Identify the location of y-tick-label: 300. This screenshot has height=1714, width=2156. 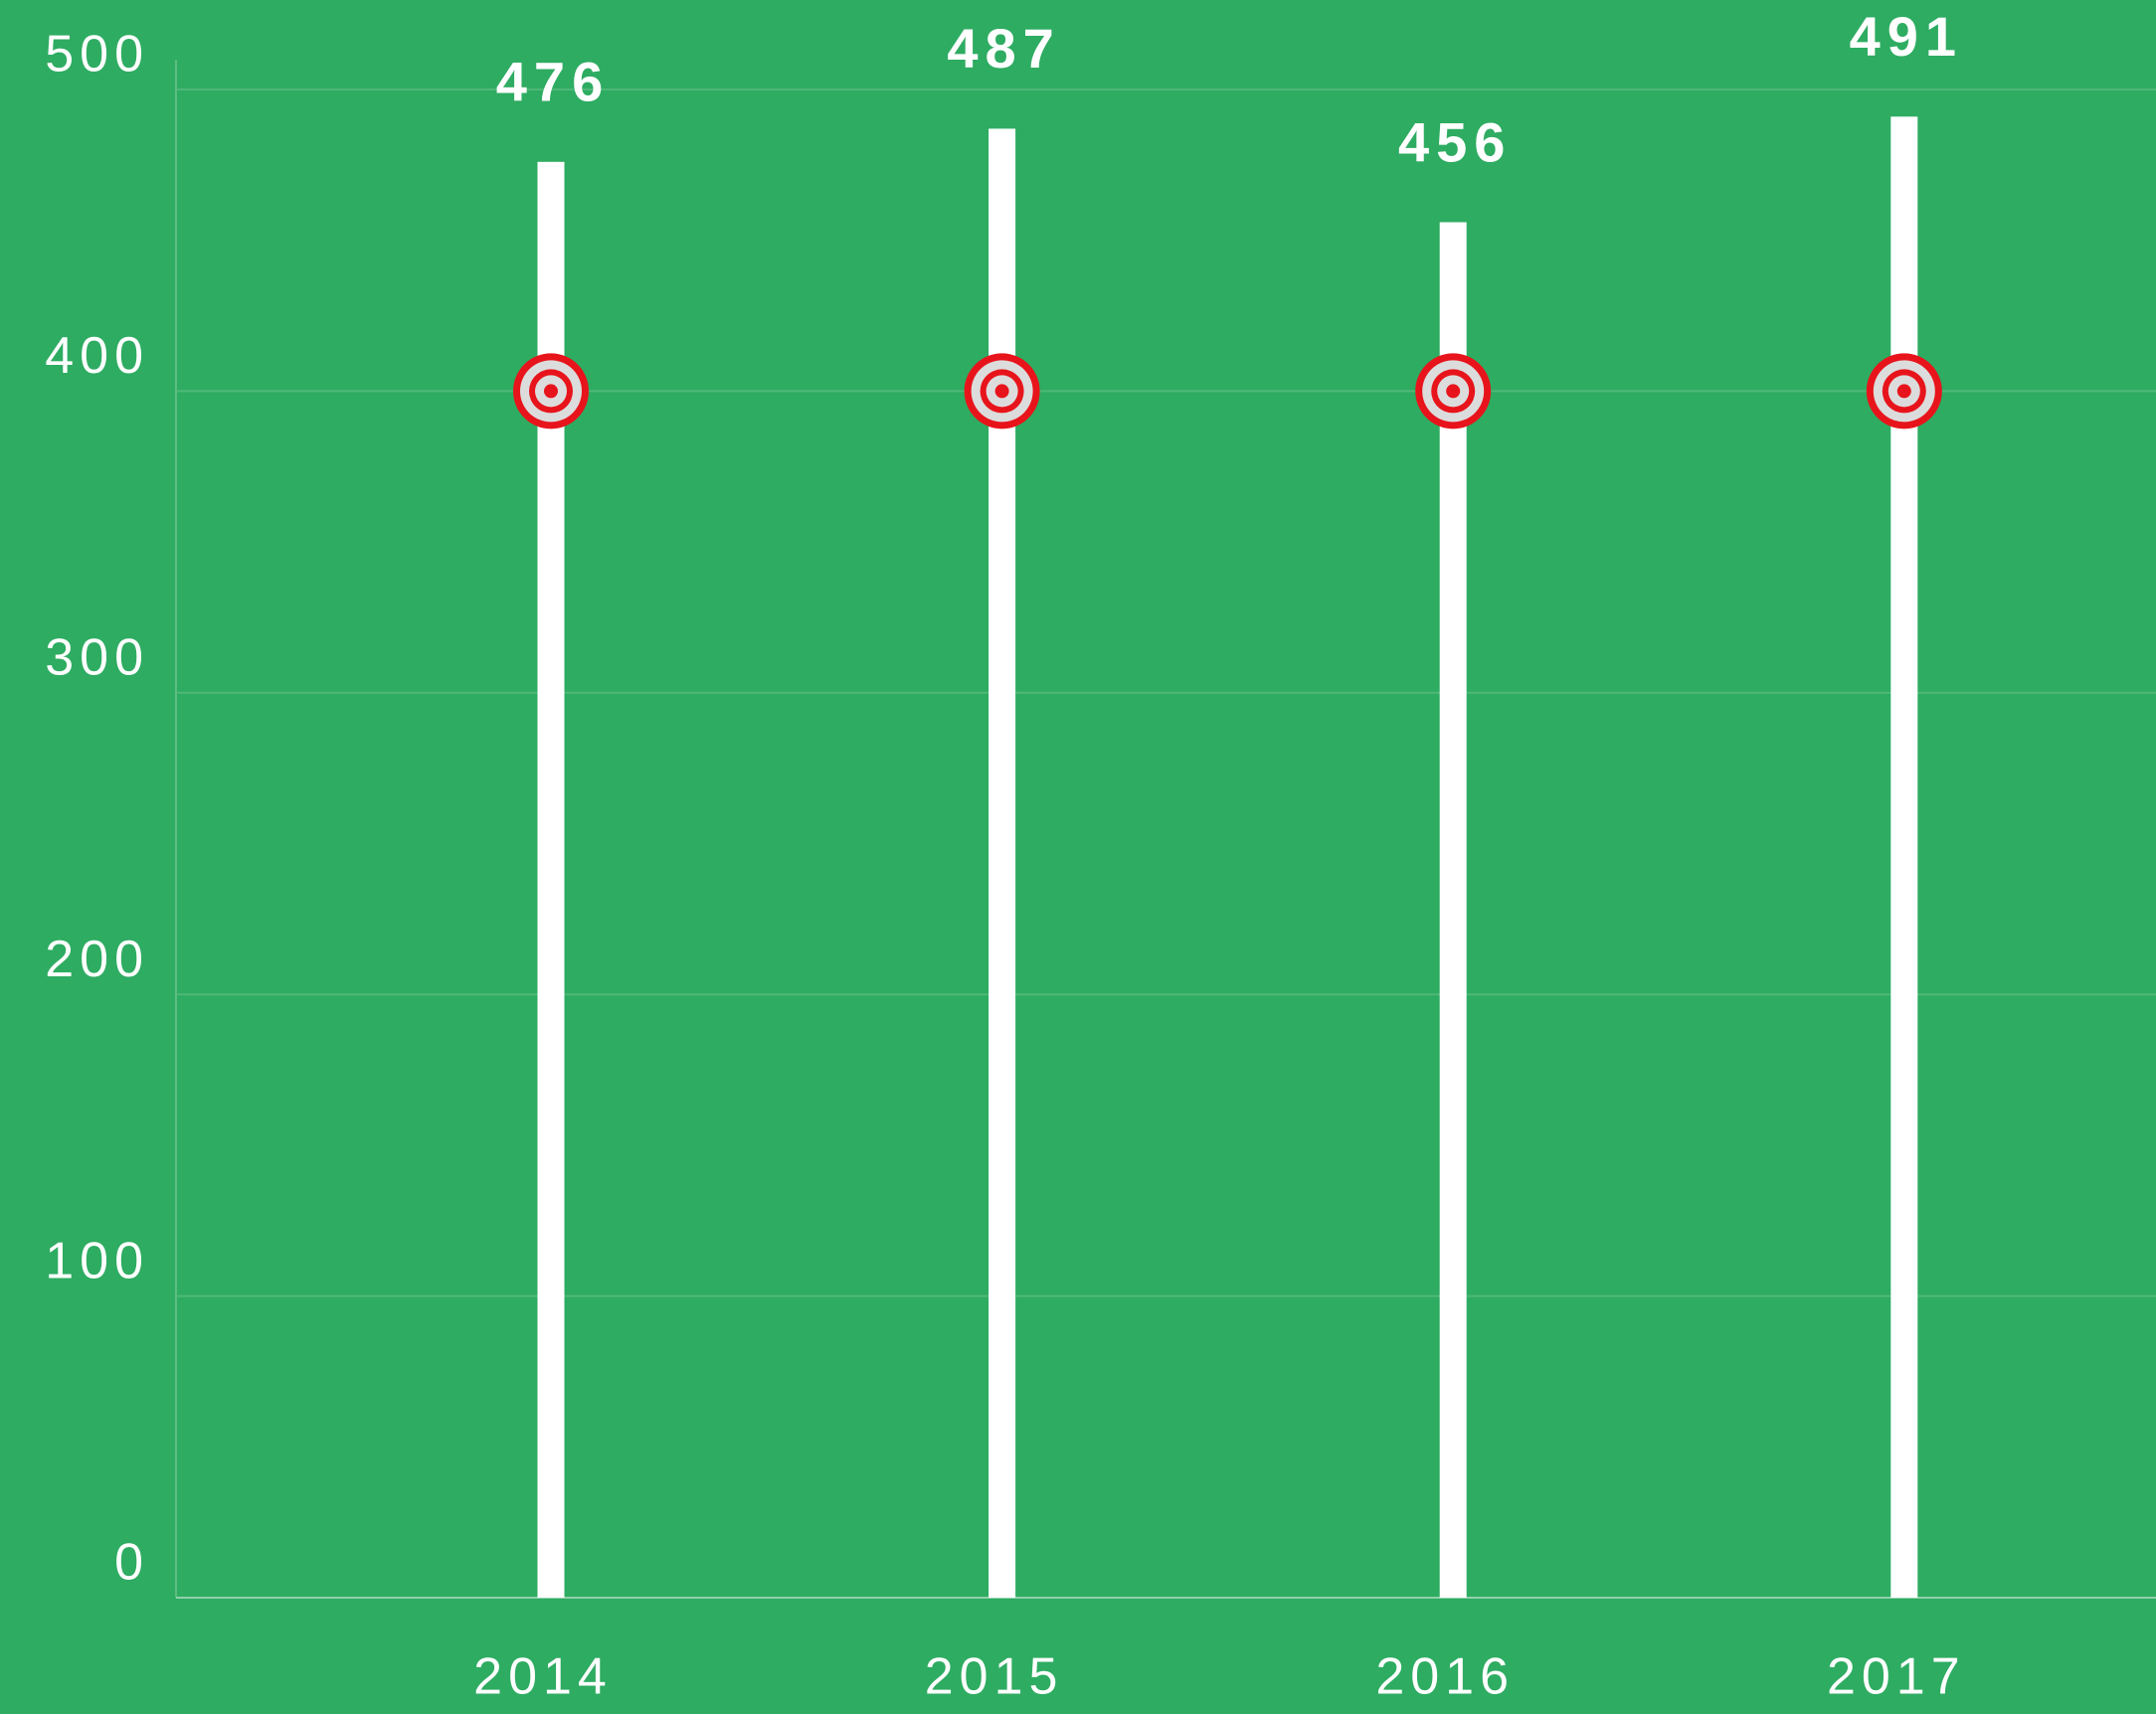
(97, 658).